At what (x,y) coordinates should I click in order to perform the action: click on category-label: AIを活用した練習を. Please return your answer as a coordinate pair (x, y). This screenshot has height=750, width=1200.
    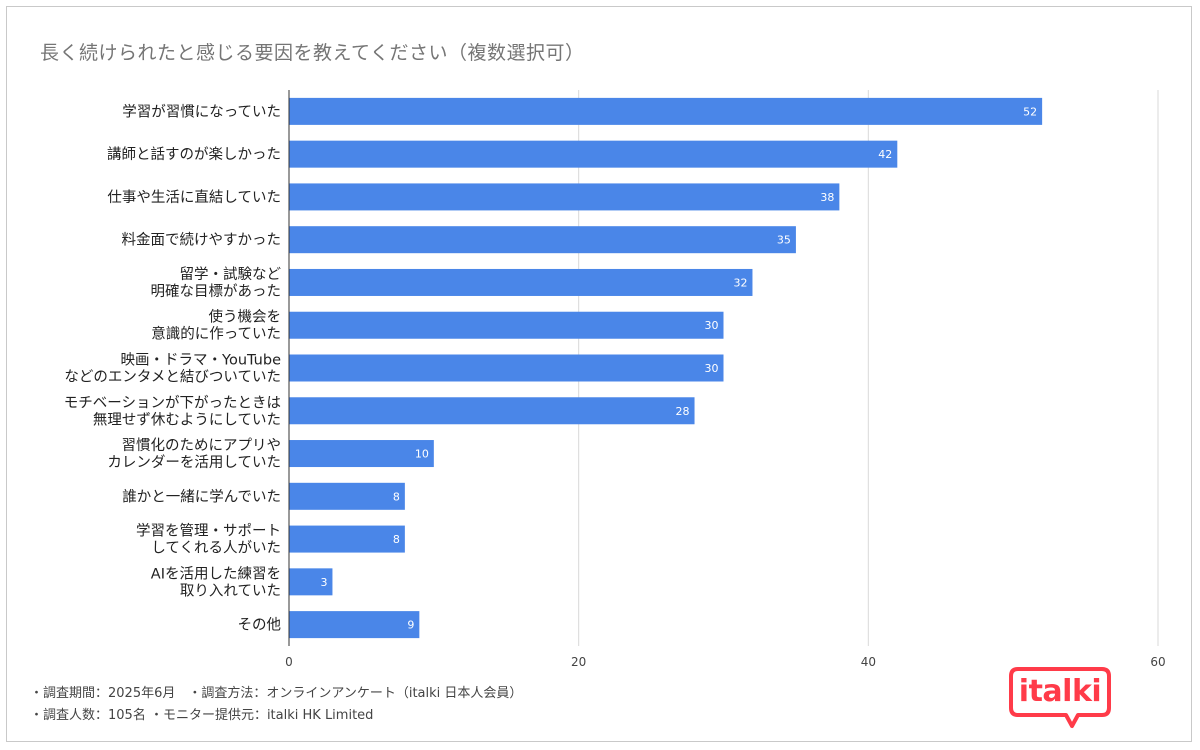
    Looking at the image, I should click on (216, 573).